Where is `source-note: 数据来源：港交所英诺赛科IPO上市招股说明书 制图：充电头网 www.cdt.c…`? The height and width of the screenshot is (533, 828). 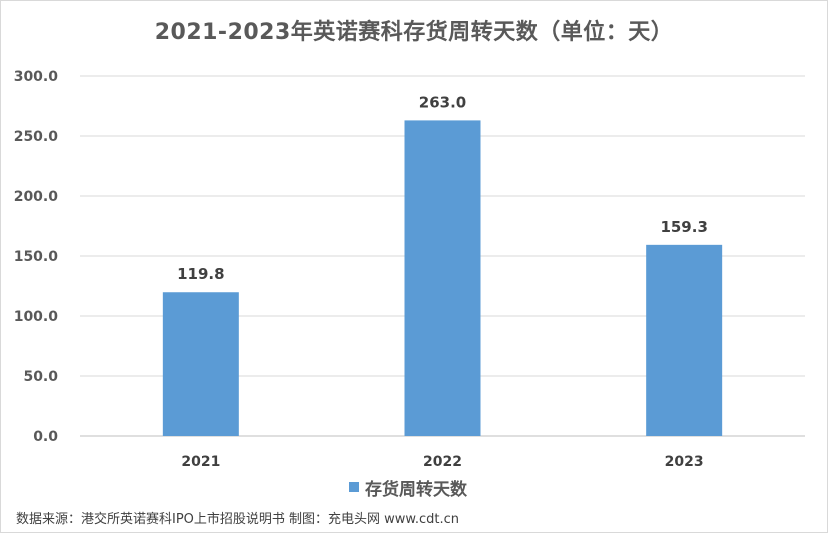 source-note: 数据来源：港交所英诺赛科IPO上市招股说明书 制图：充电头网 www.cdt.c… is located at coordinates (238, 519).